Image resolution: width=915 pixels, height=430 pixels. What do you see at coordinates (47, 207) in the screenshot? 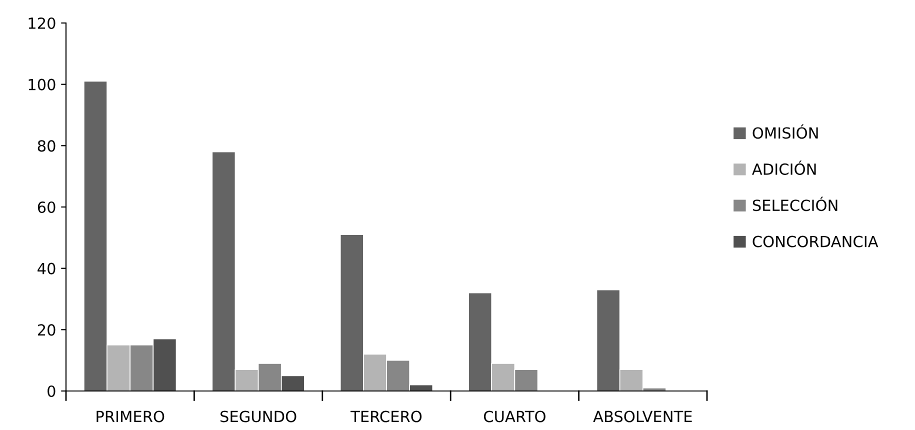
I see `y-tick-label: 60` at bounding box center [47, 207].